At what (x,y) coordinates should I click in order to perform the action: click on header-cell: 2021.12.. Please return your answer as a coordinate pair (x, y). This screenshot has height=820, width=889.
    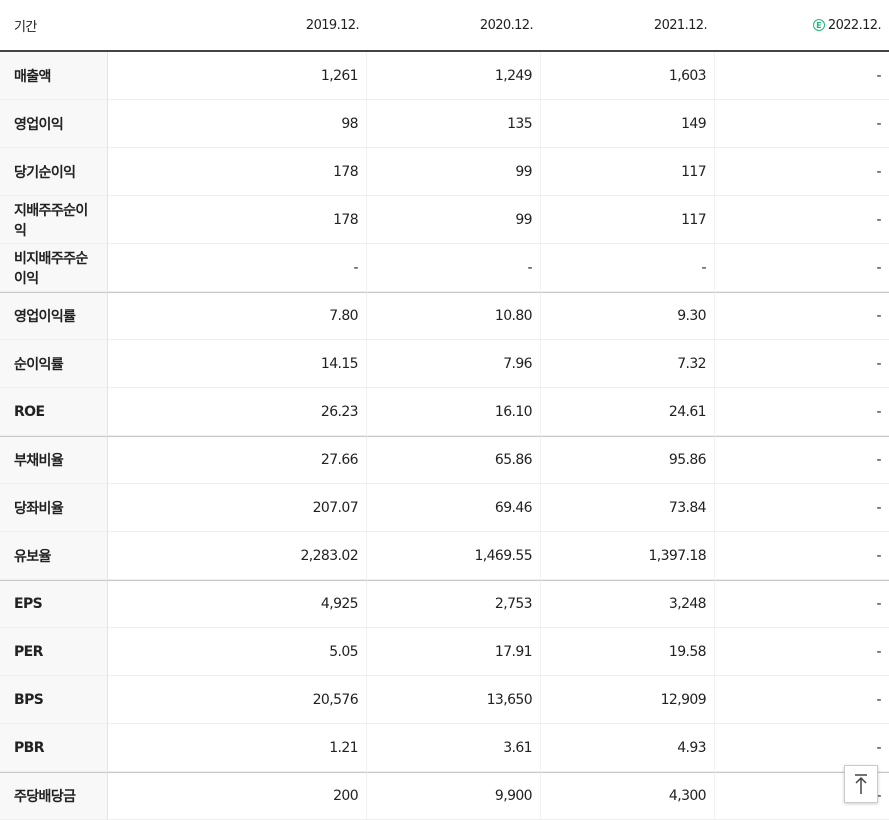
    Looking at the image, I should click on (628, 26).